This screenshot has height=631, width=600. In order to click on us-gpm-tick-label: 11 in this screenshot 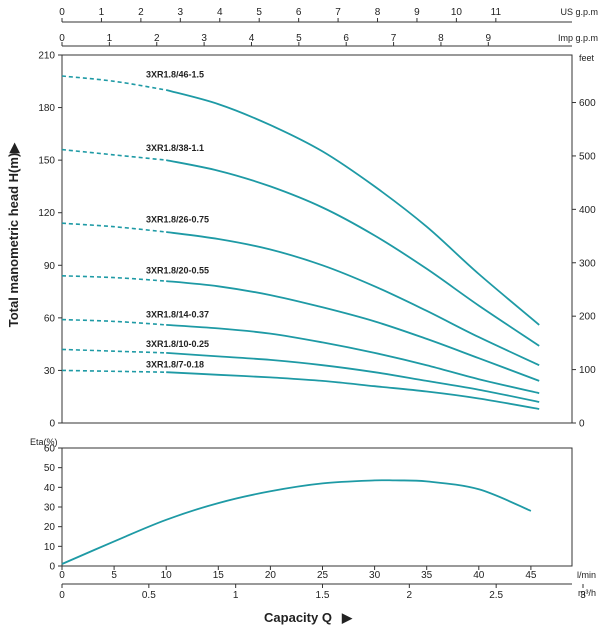, I will do `click(496, 12)`.